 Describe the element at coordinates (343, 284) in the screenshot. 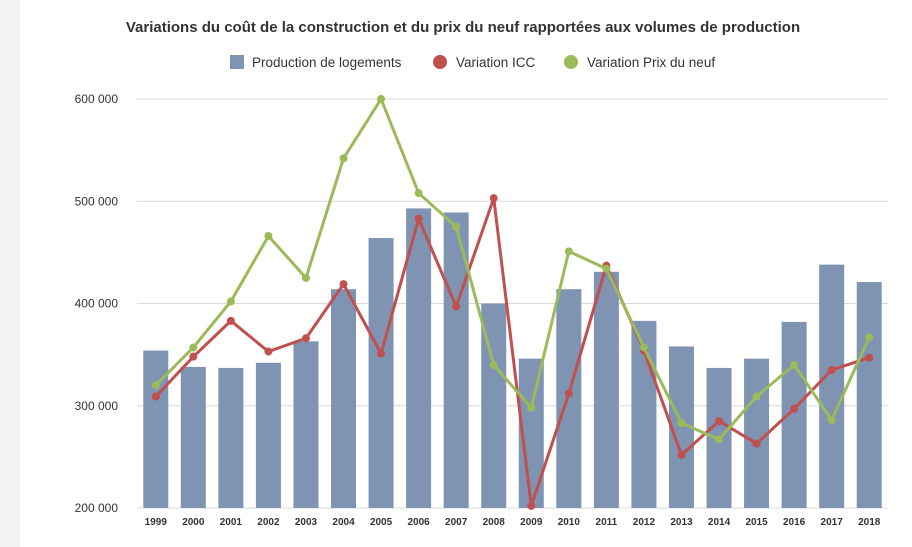

I see `point-icc-2004` at that location.